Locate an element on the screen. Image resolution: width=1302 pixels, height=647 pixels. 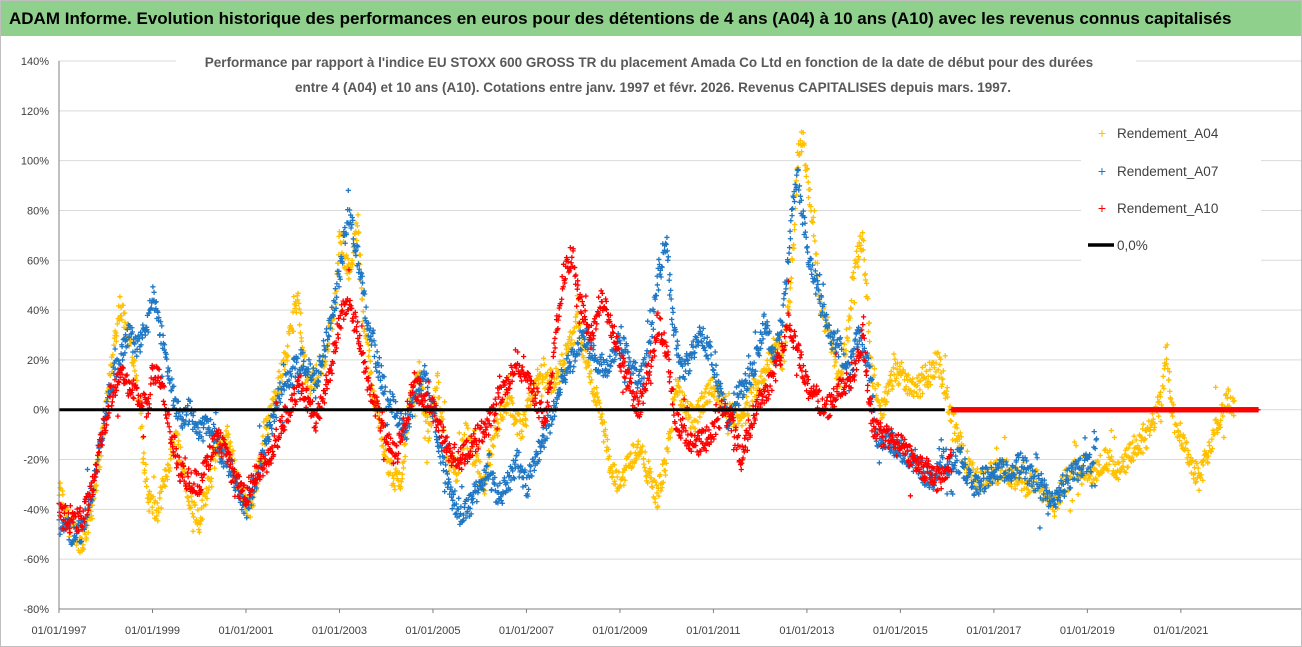
x-tick-label: 01/01/2021 is located at coordinates (1180, 631).